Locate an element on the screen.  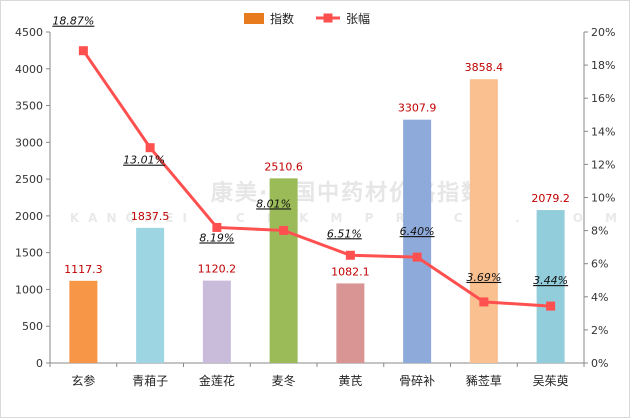
y-right-tick-label: 12% is located at coordinates (603, 164).